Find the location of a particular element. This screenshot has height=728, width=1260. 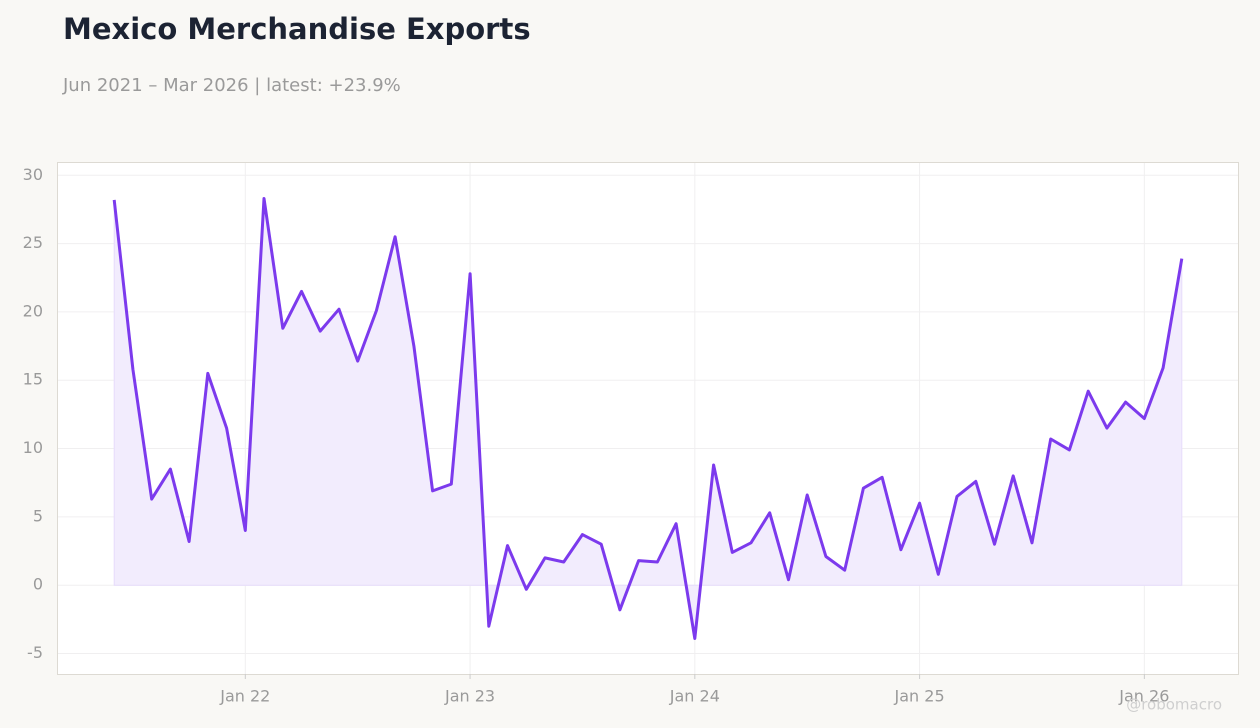

y-tick-label: 25 is located at coordinates (33, 242).